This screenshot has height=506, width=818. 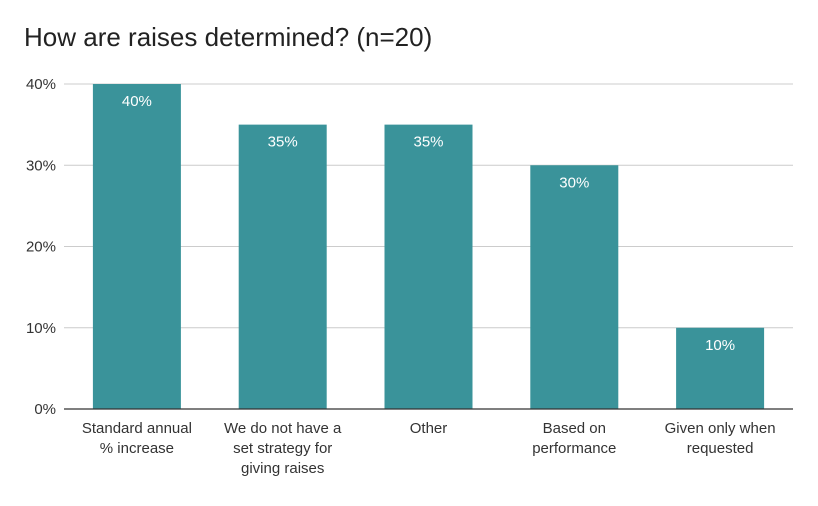 What do you see at coordinates (41, 165) in the screenshot?
I see `y-tick-label: 30%` at bounding box center [41, 165].